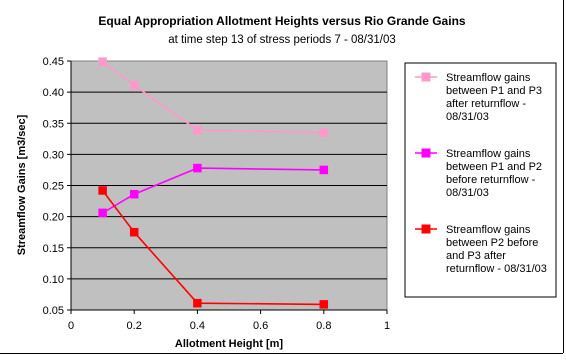  What do you see at coordinates (71, 326) in the screenshot?
I see `x-tick-label: 0` at bounding box center [71, 326].